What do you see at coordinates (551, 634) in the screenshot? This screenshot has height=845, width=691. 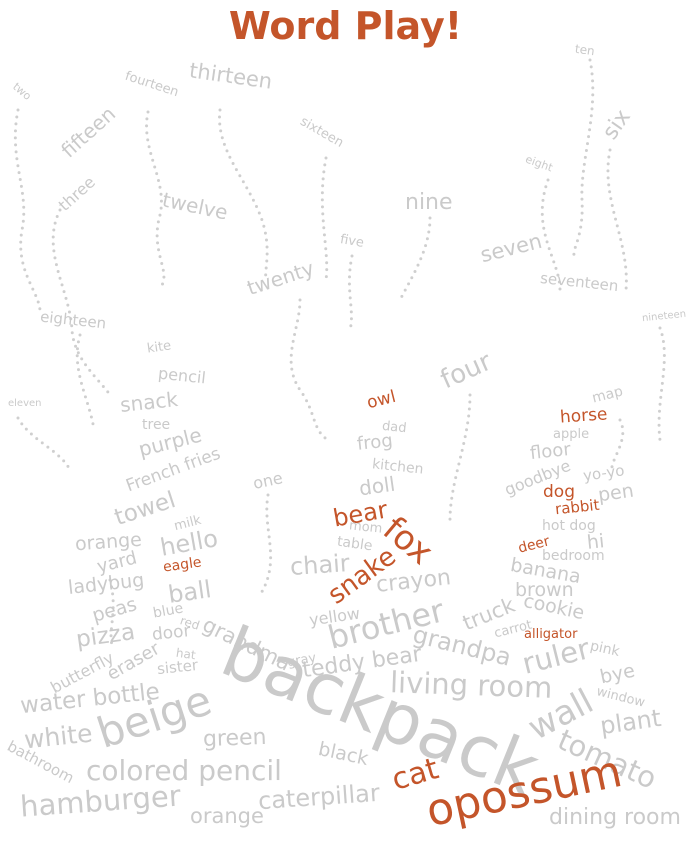 I see `word-alligator: alligator` at bounding box center [551, 634].